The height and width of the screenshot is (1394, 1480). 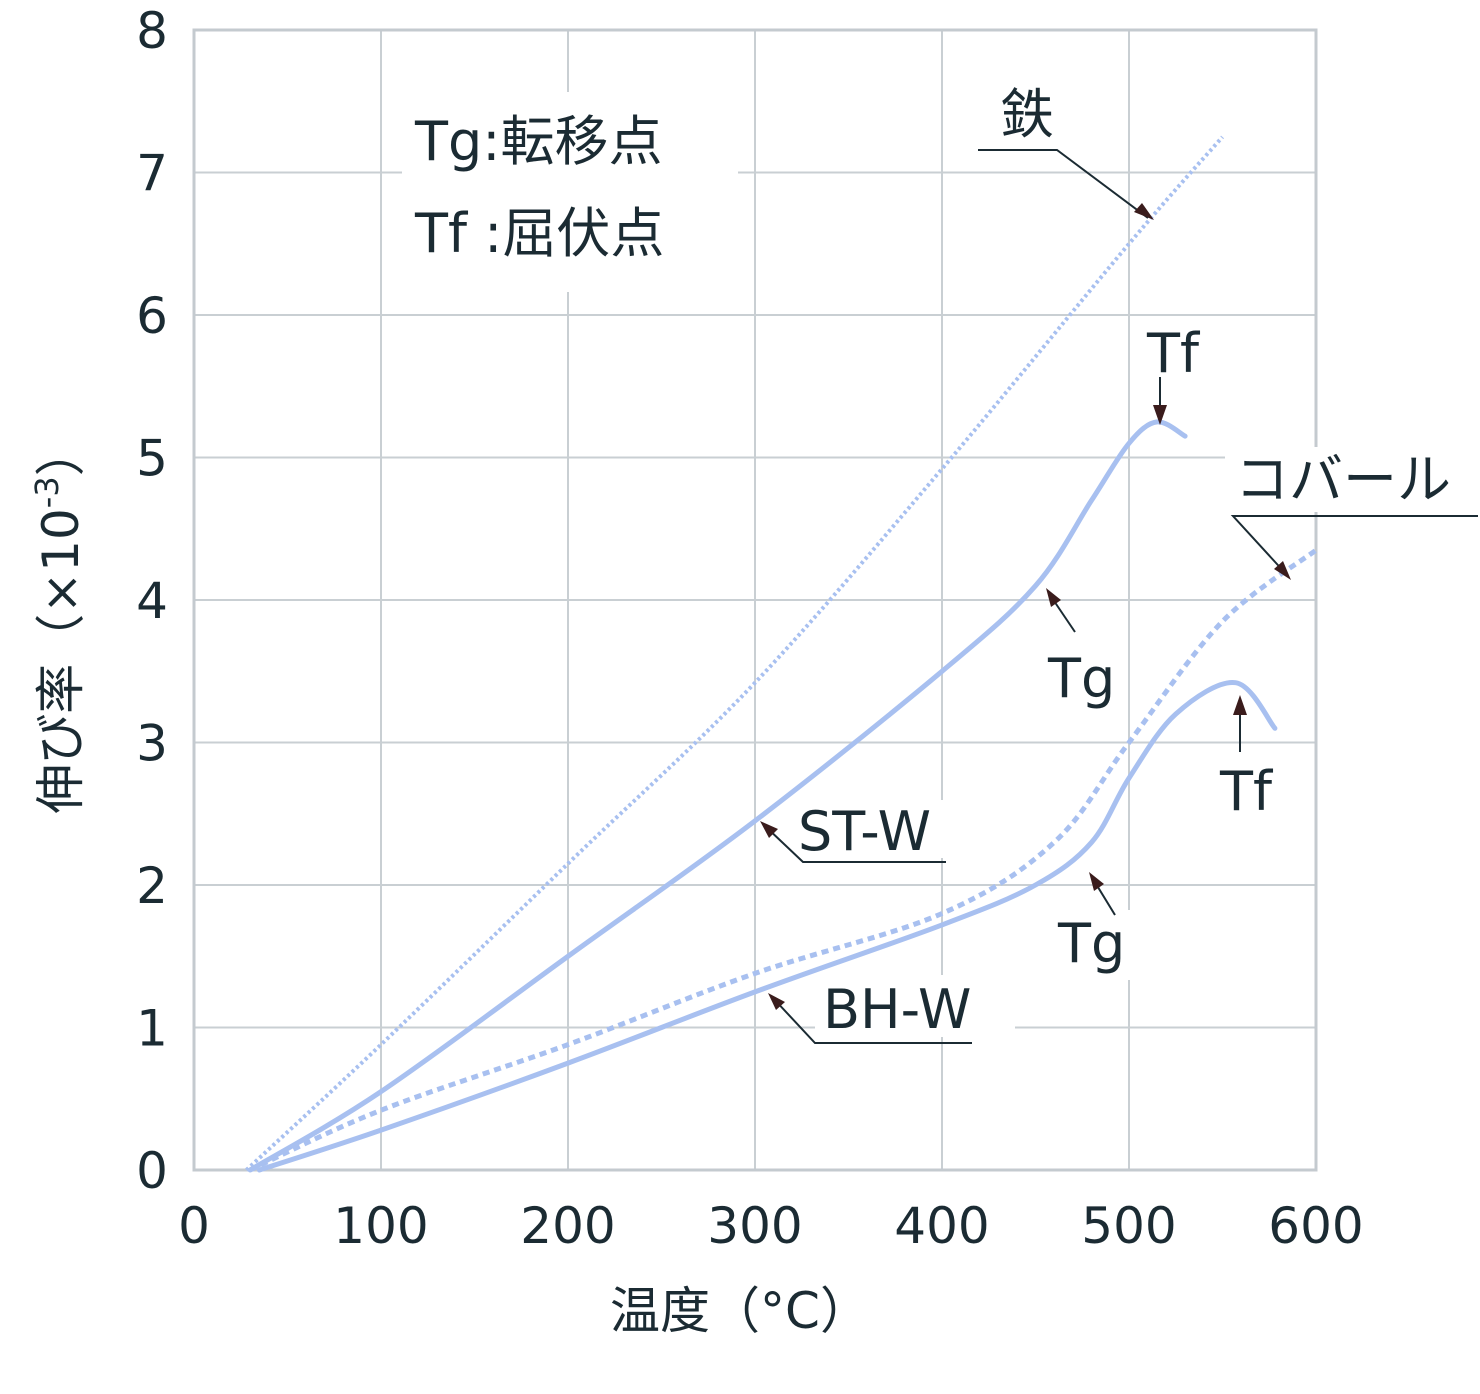 What do you see at coordinates (1027, 114) in the screenshot?
I see `label-iron: 鉄` at bounding box center [1027, 114].